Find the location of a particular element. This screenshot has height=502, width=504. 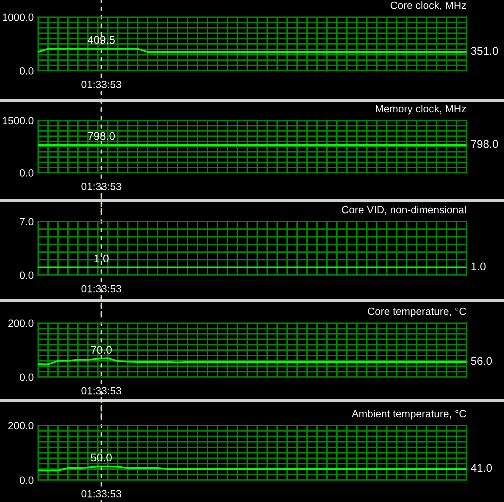

chart-title: Memory clock, MHz is located at coordinates (421, 109).